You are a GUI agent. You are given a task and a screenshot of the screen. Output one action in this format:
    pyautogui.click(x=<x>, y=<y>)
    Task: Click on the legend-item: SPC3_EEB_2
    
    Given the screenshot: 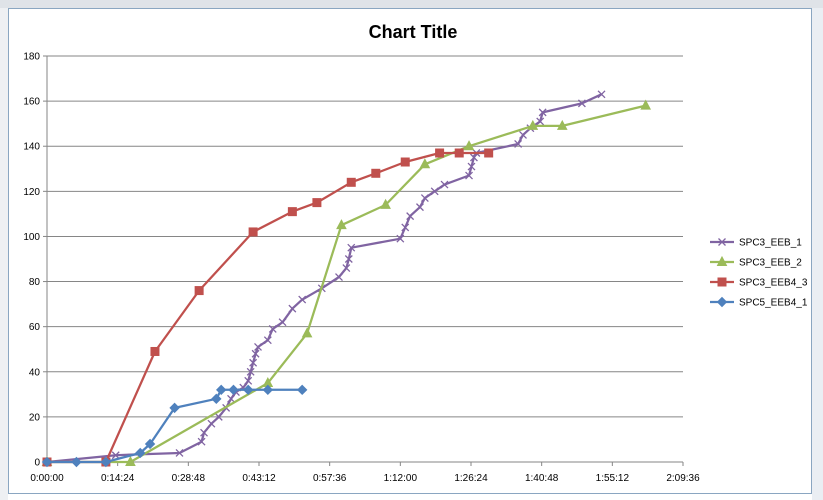 What is the action you would take?
    pyautogui.click(x=756, y=262)
    